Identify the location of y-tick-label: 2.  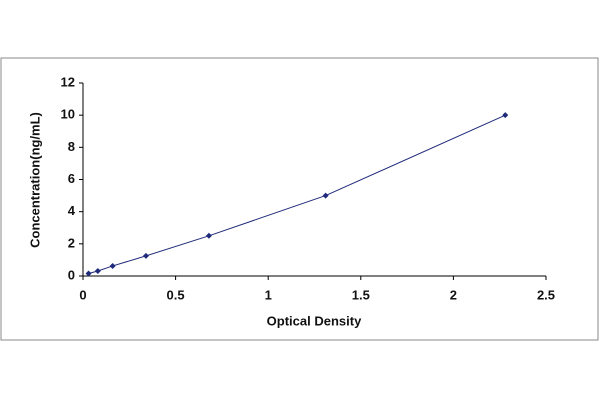
(71, 242).